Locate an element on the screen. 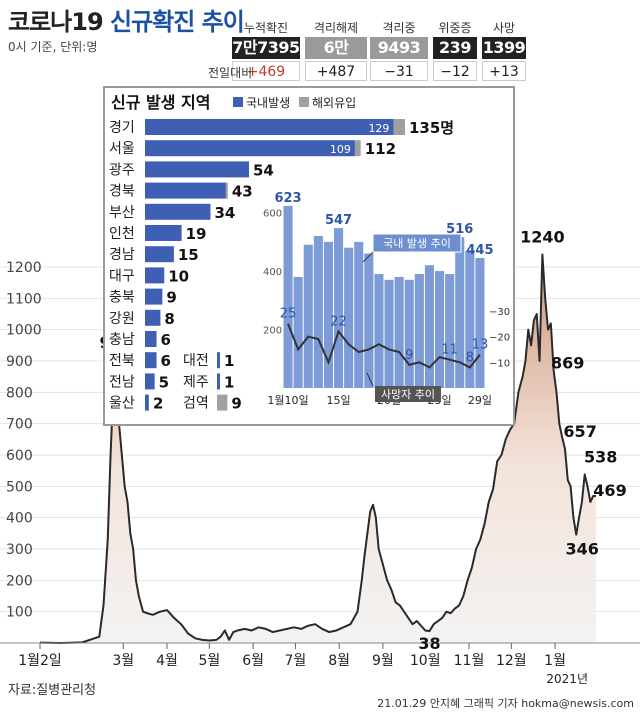  bar-inner-label: 109 is located at coordinates (340, 149).